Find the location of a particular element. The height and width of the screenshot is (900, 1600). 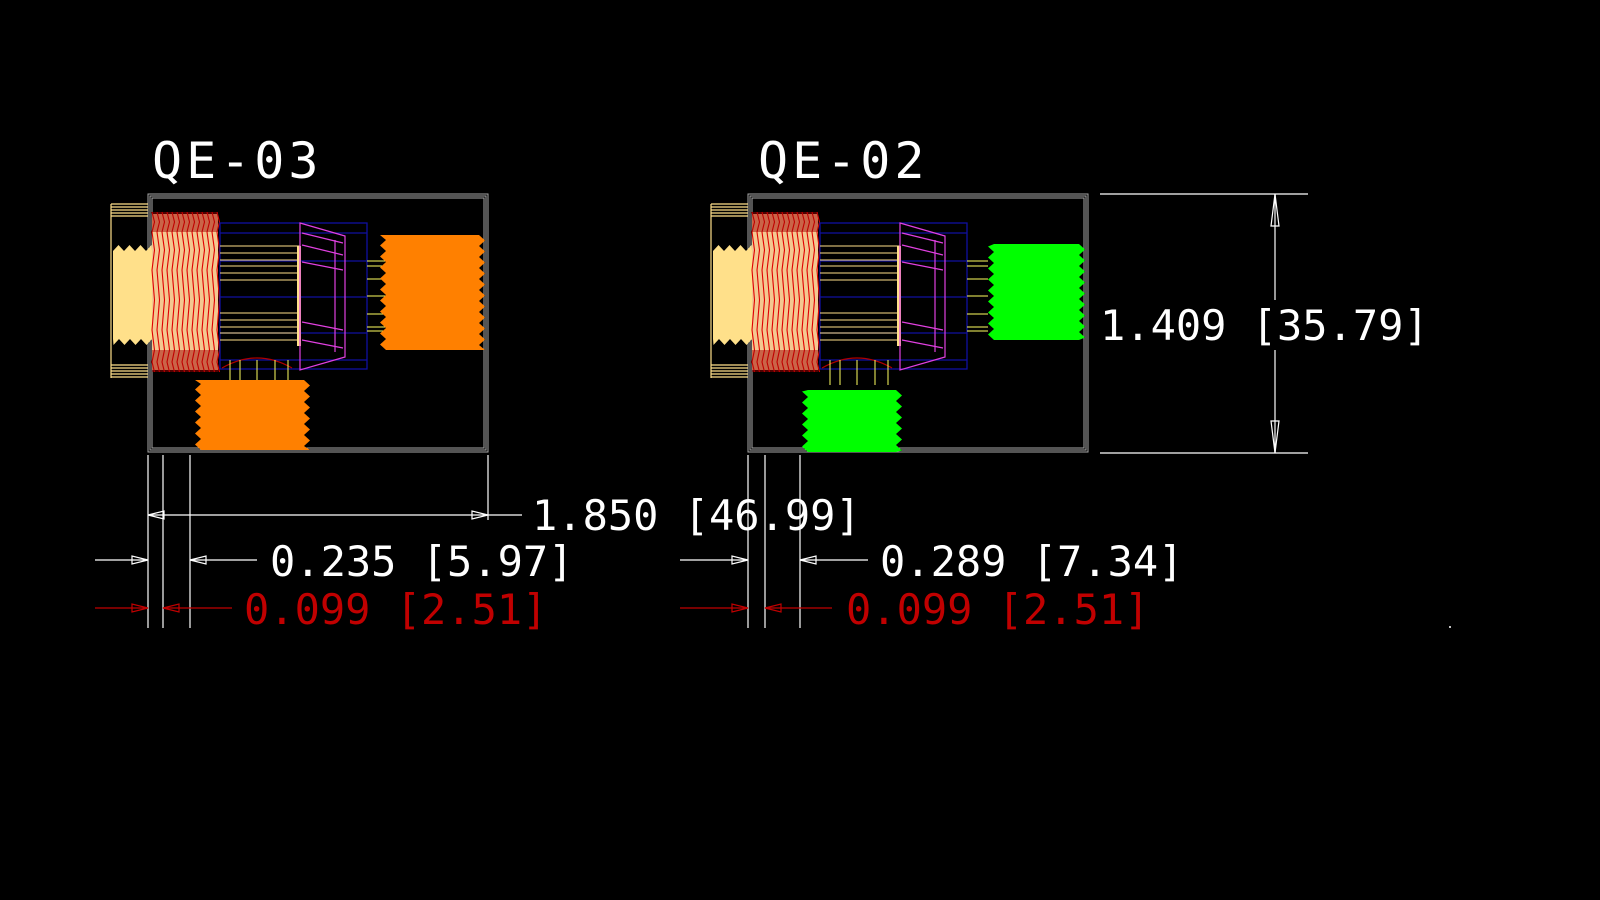

dim-wall-qe-03: 0.099 [2.51] is located at coordinates (395, 609).